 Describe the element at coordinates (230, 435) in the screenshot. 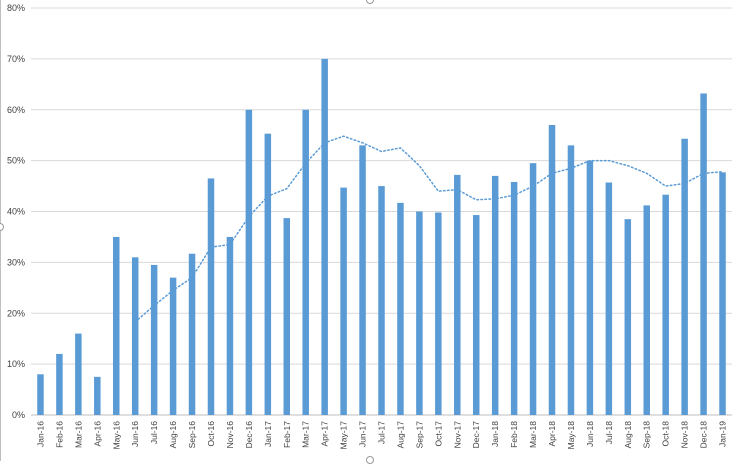

I see `x-tick-label: Nov-16` at that location.